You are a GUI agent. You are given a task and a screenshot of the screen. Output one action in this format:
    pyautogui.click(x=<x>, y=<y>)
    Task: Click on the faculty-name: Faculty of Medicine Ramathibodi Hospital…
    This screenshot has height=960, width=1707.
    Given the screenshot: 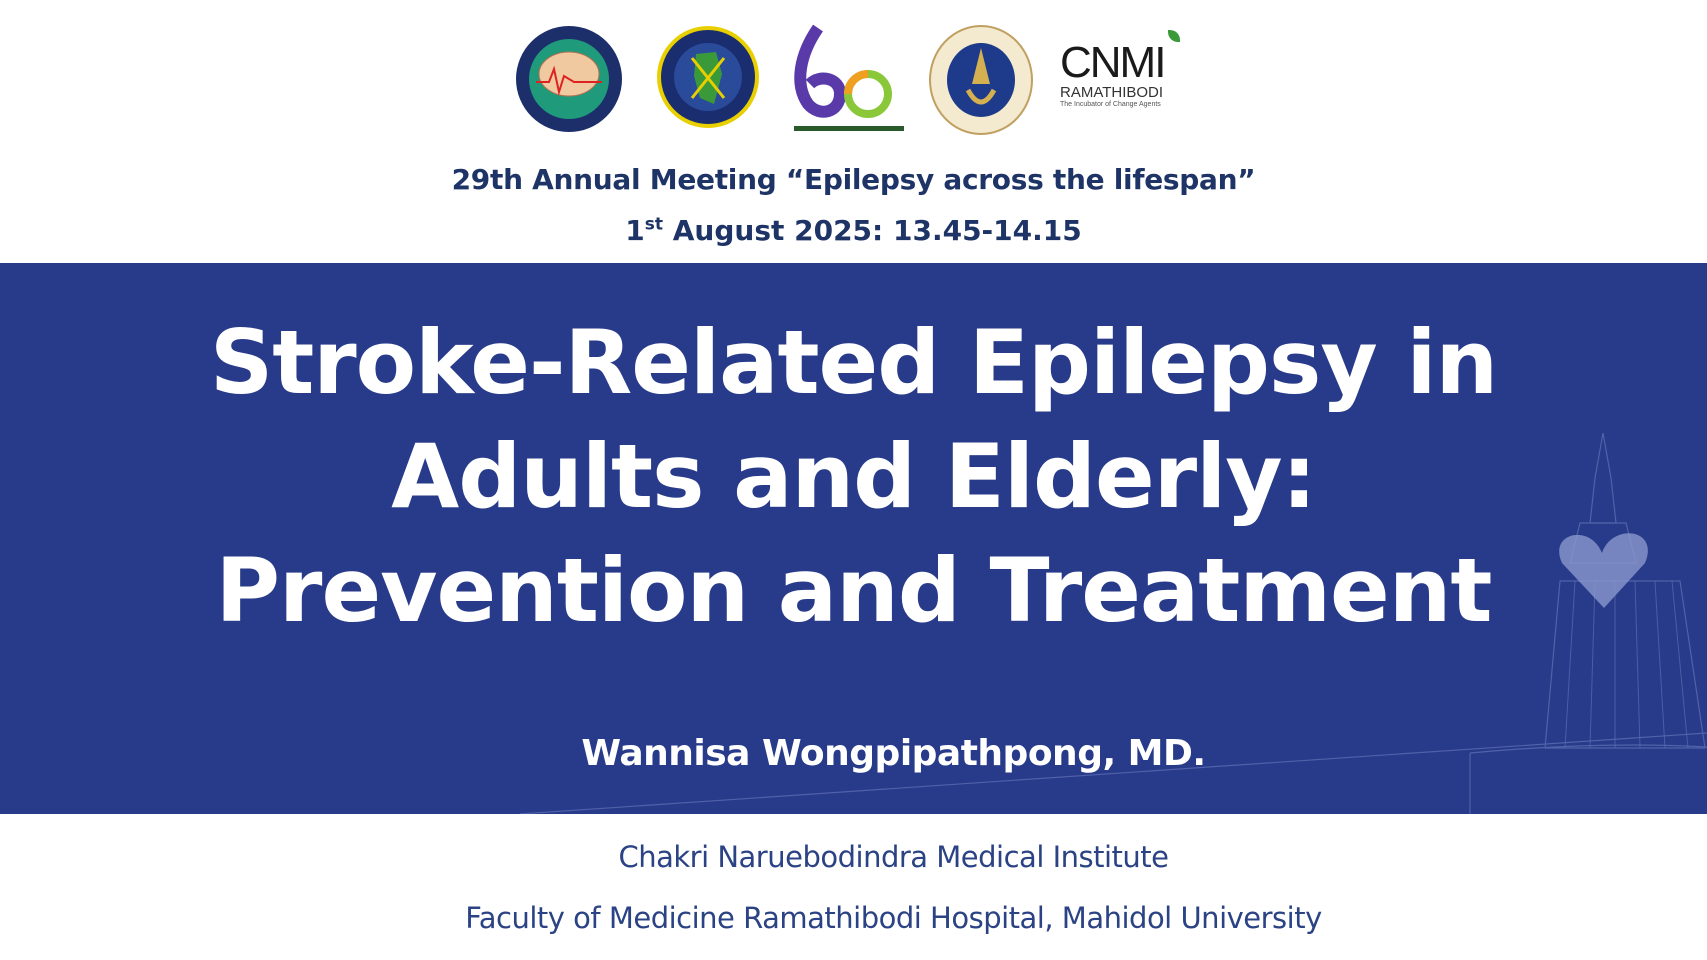 What is the action you would take?
    pyautogui.click(x=893, y=918)
    